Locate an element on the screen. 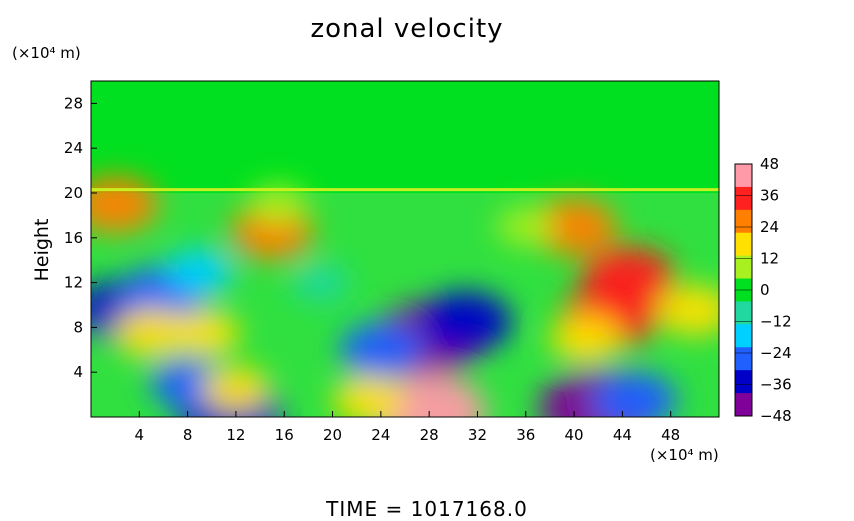 The image size is (854, 521). x-tick-label: 24 is located at coordinates (380, 435).